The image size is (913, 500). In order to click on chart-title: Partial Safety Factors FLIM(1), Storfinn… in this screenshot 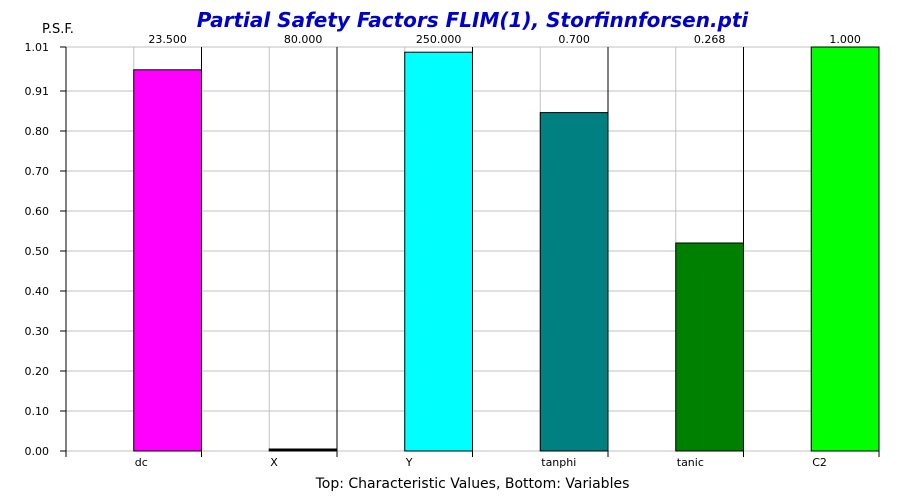, I will do `click(472, 20)`.